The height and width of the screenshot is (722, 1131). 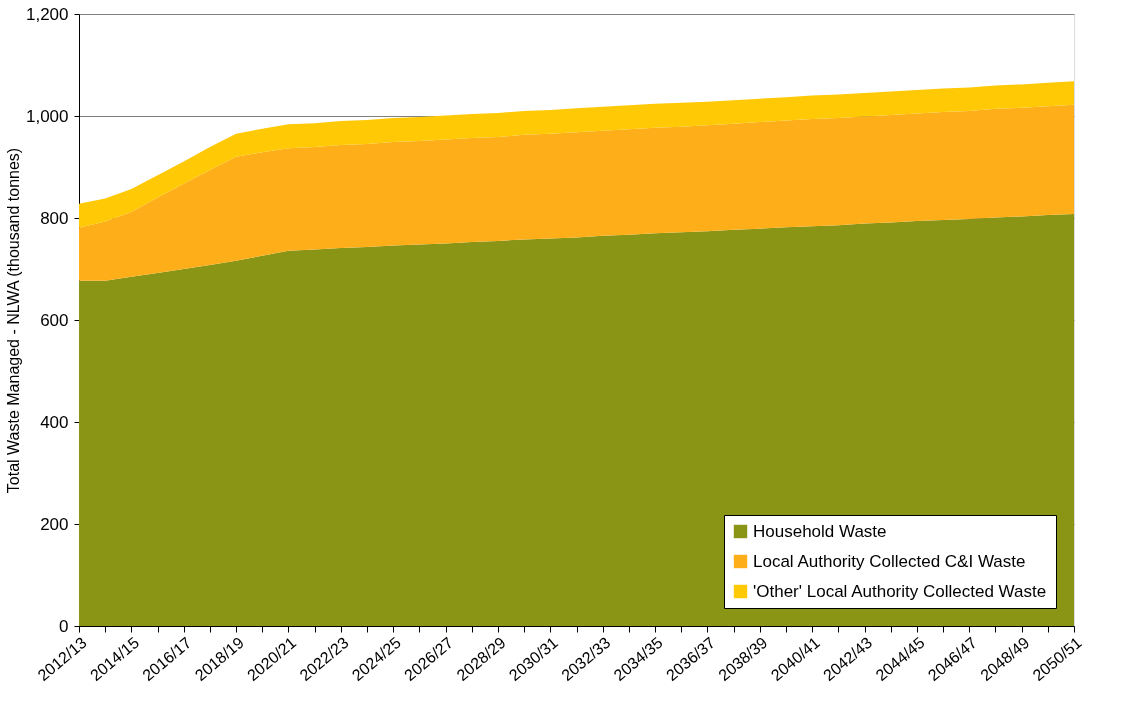 I want to click on y-tick-label: 600, so click(x=54, y=320).